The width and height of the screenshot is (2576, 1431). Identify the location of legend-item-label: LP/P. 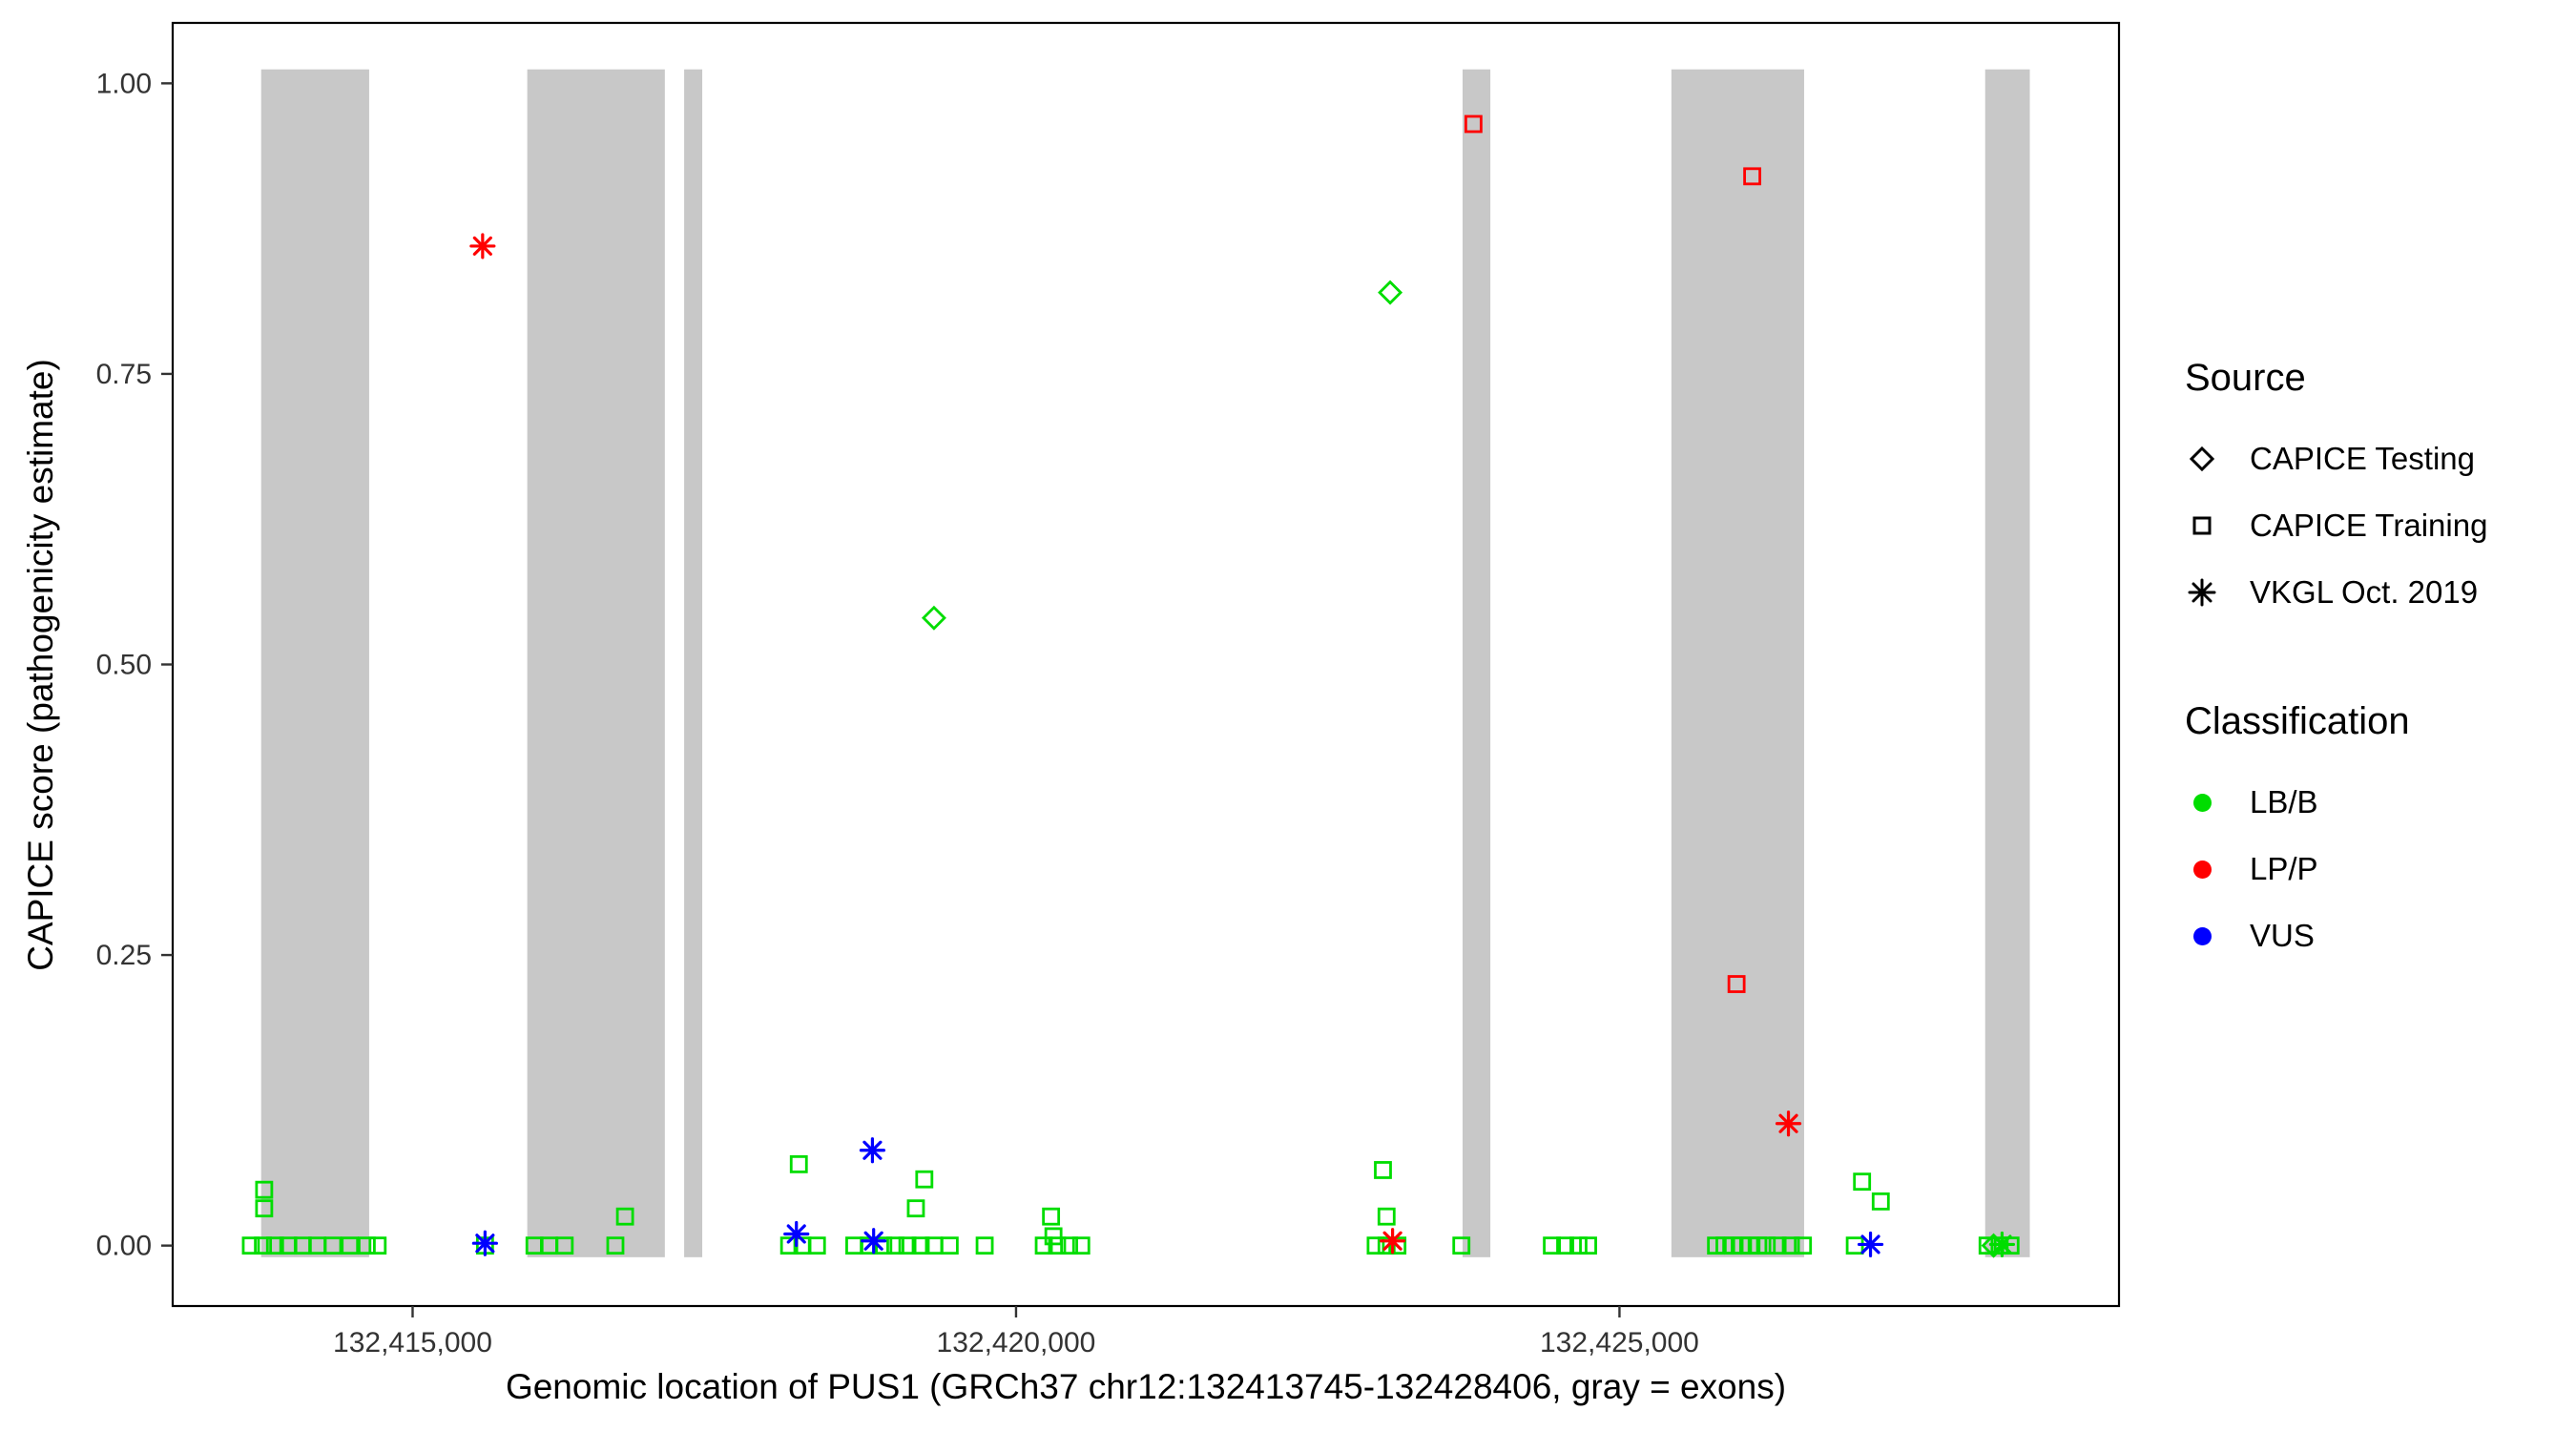
(2284, 868).